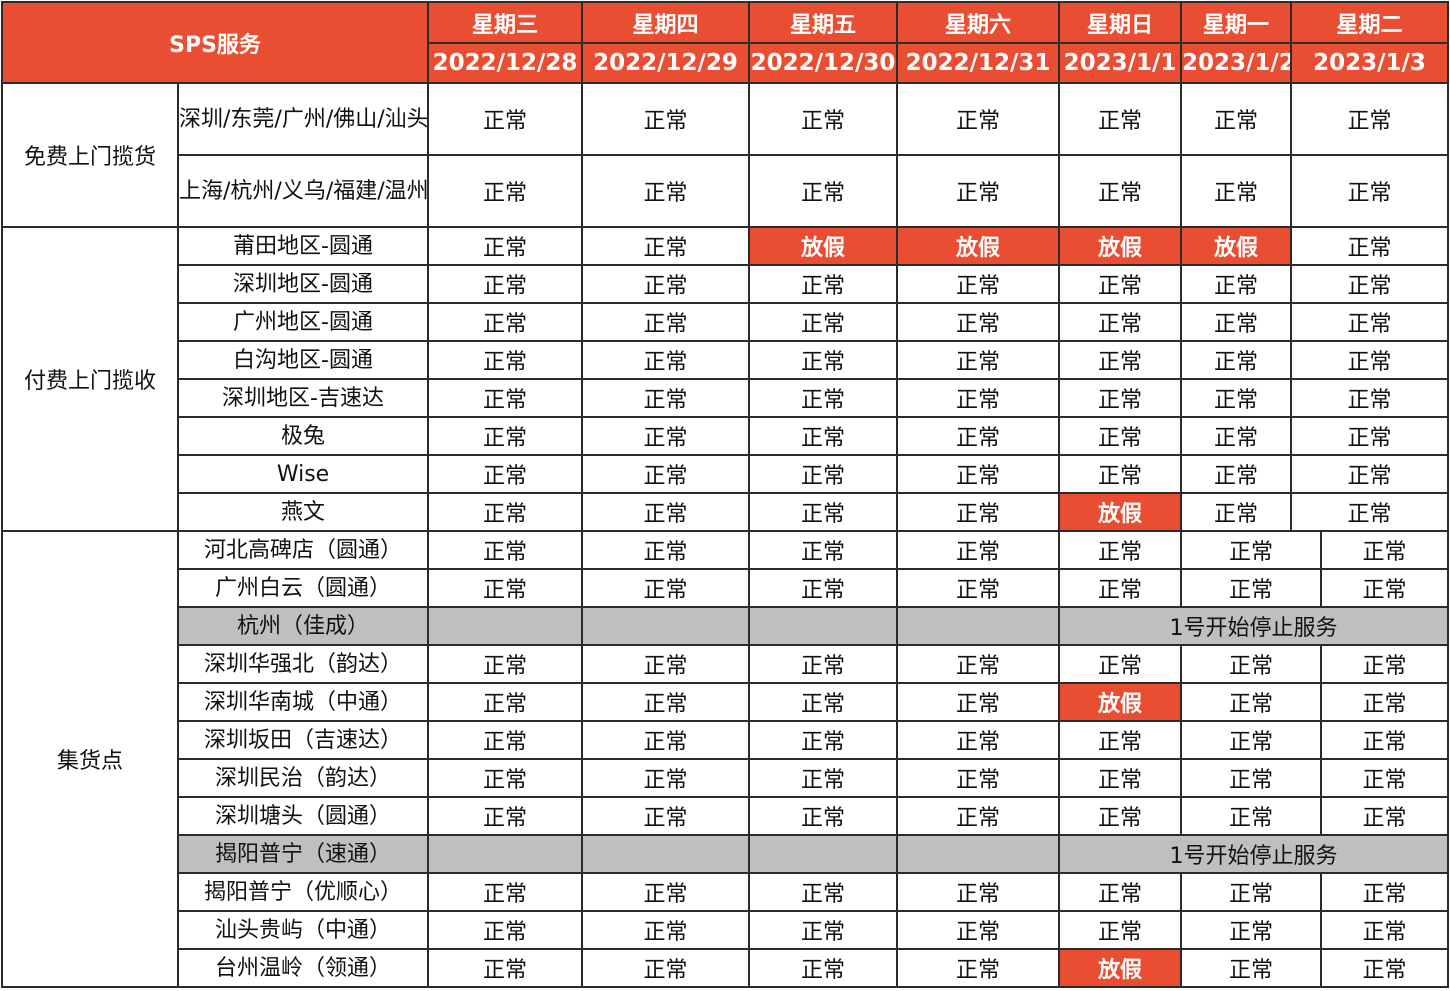  I want to click on table-row: 揭阳普宁（优顺心） 正常 正常 正常 正常 正常 正常 正常, so click(726, 892).